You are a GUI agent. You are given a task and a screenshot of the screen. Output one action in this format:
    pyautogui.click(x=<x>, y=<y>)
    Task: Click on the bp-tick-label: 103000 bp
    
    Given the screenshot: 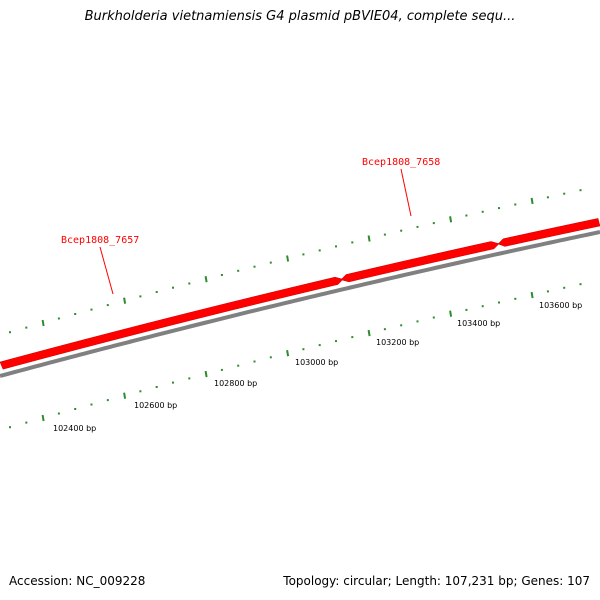 What is the action you would take?
    pyautogui.click(x=316, y=362)
    